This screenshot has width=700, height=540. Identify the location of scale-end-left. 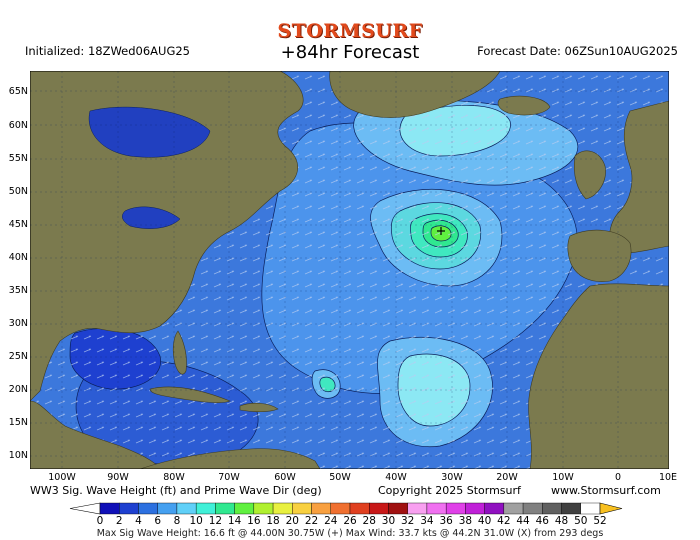
(85, 508).